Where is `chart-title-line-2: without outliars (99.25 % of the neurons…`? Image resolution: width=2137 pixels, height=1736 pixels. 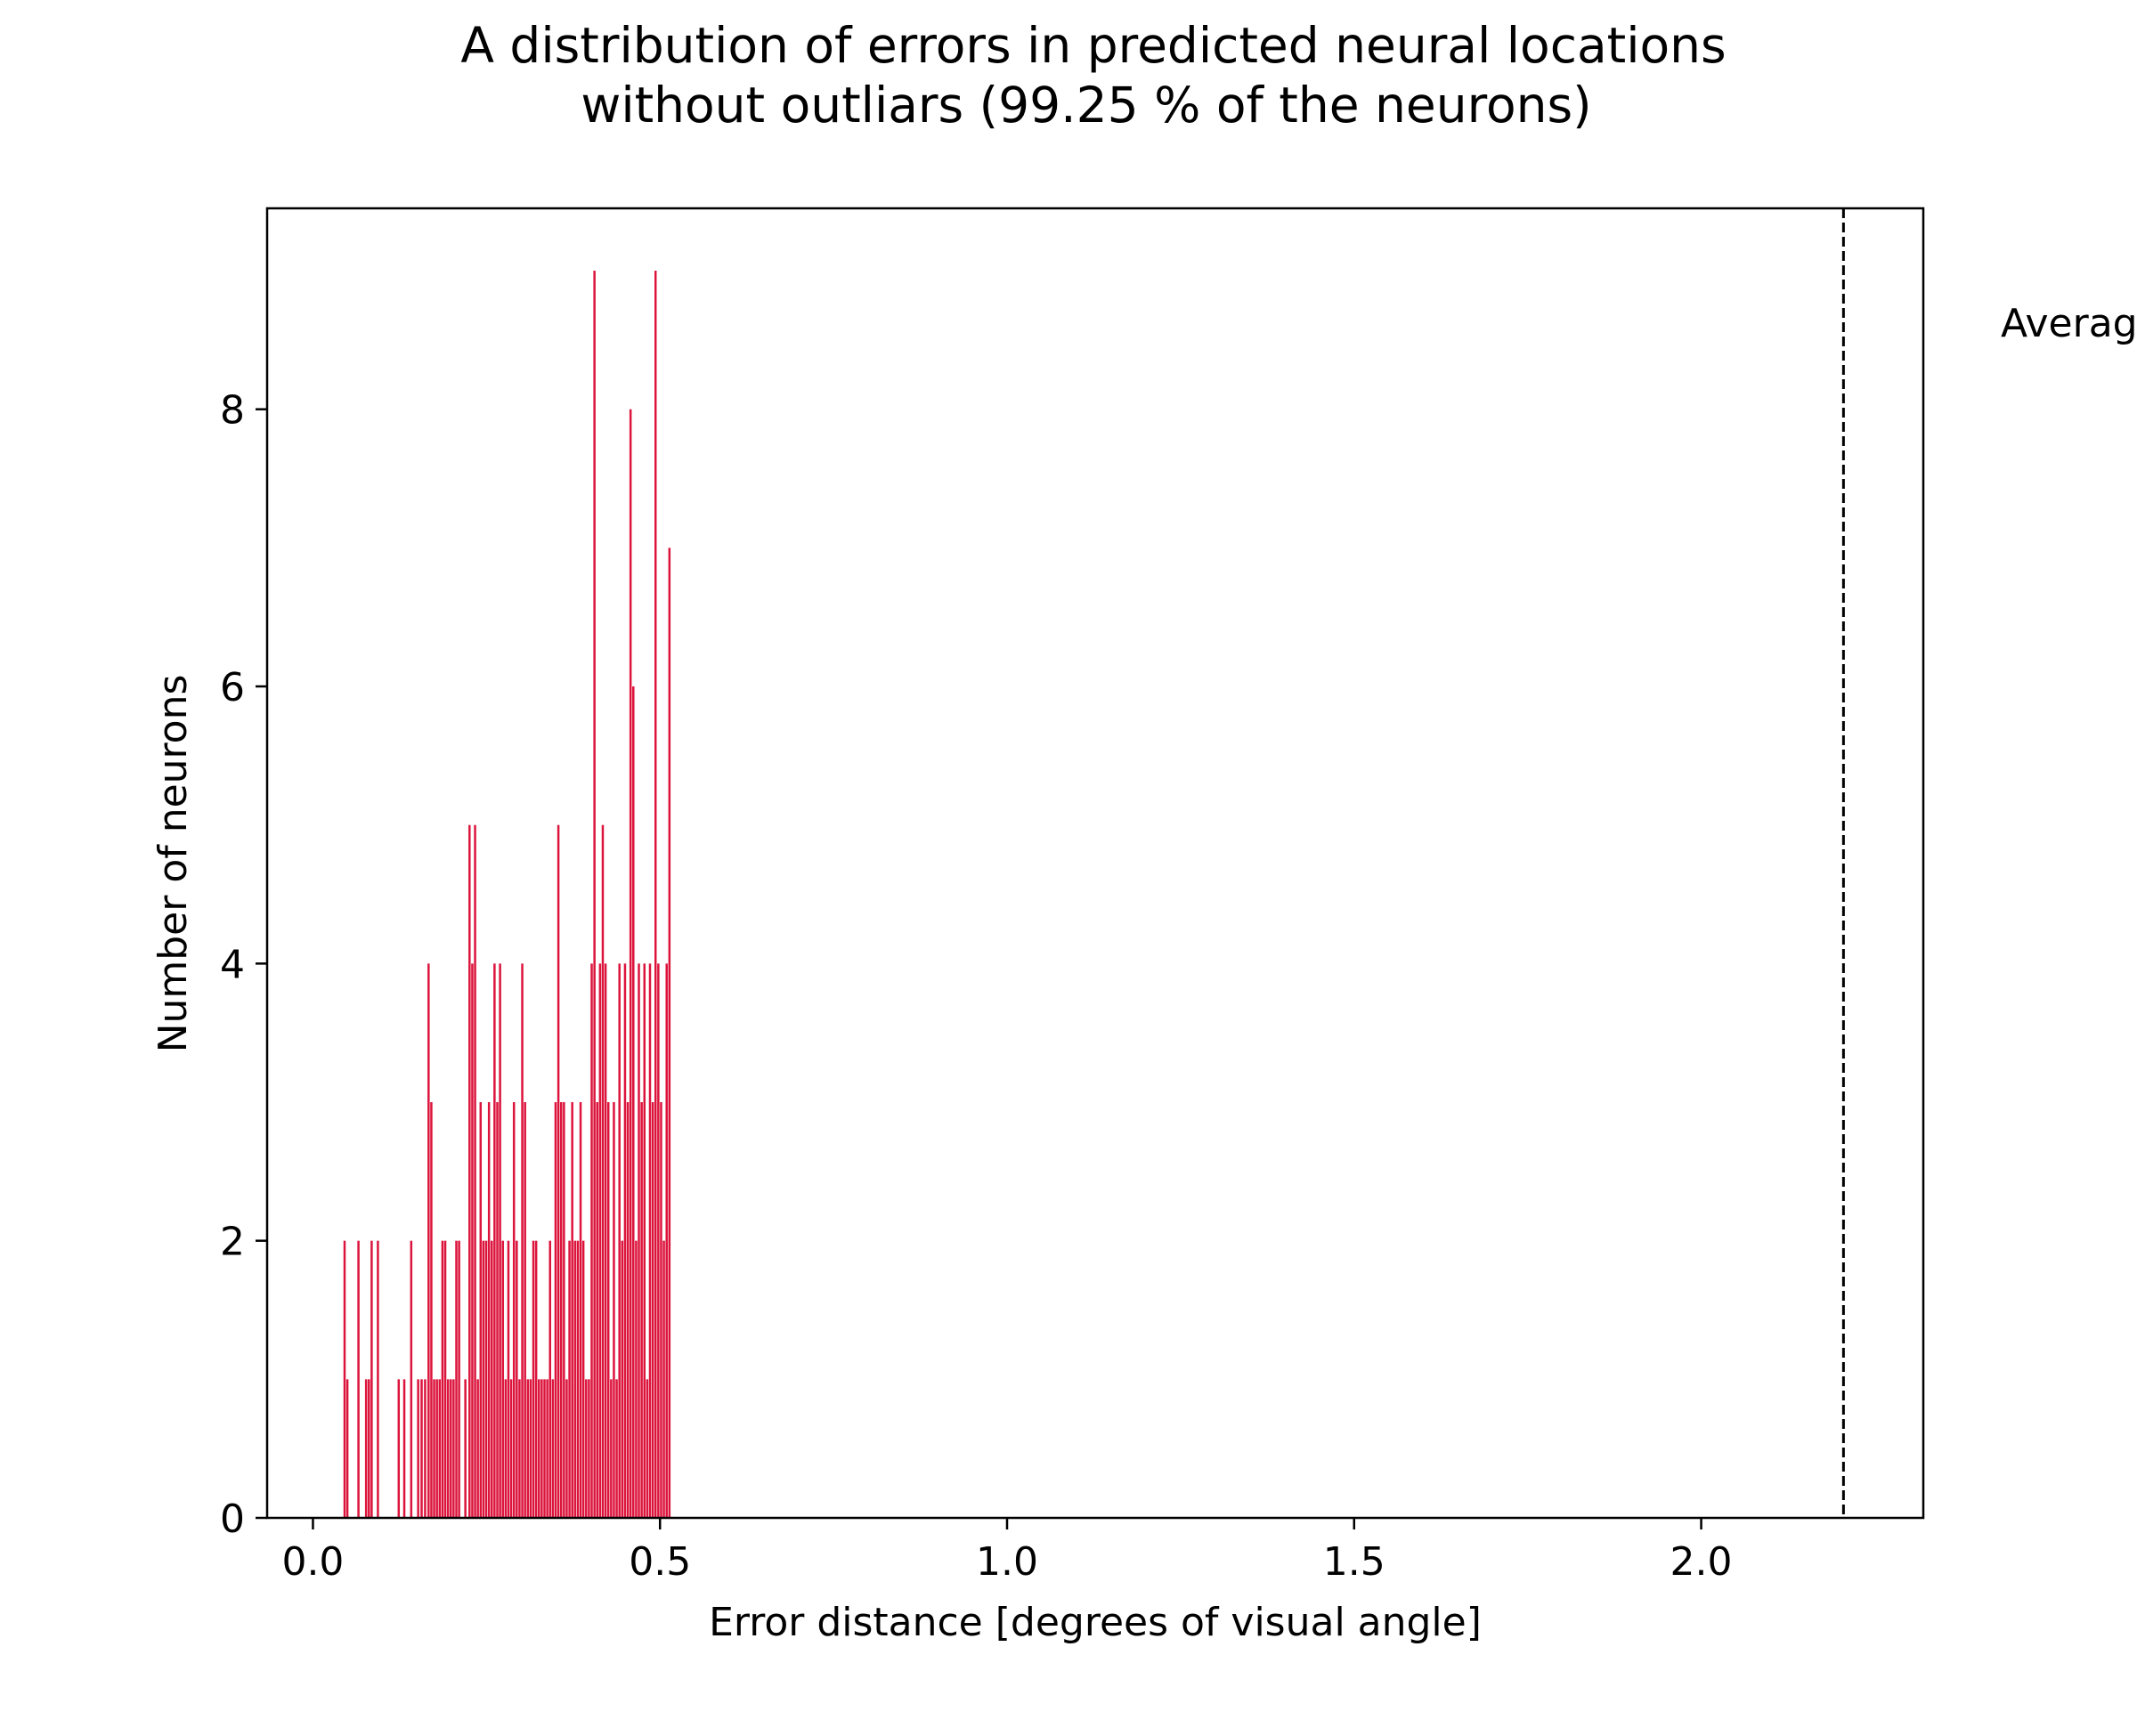 chart-title-line-2: without outliars (99.25 % of the neurons… is located at coordinates (1086, 105).